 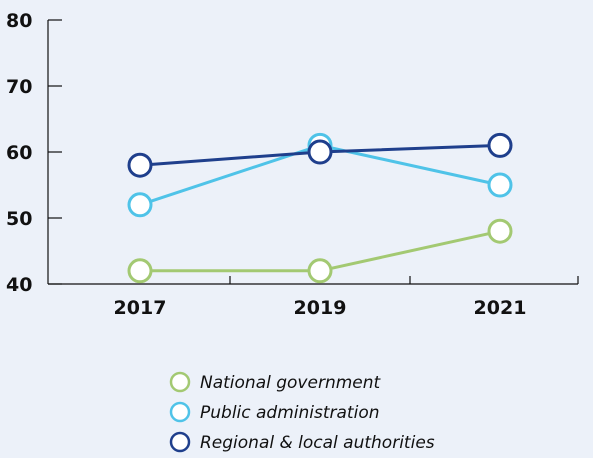 What do you see at coordinates (317, 443) in the screenshot?
I see `legend-label: Regional & local authorities` at bounding box center [317, 443].